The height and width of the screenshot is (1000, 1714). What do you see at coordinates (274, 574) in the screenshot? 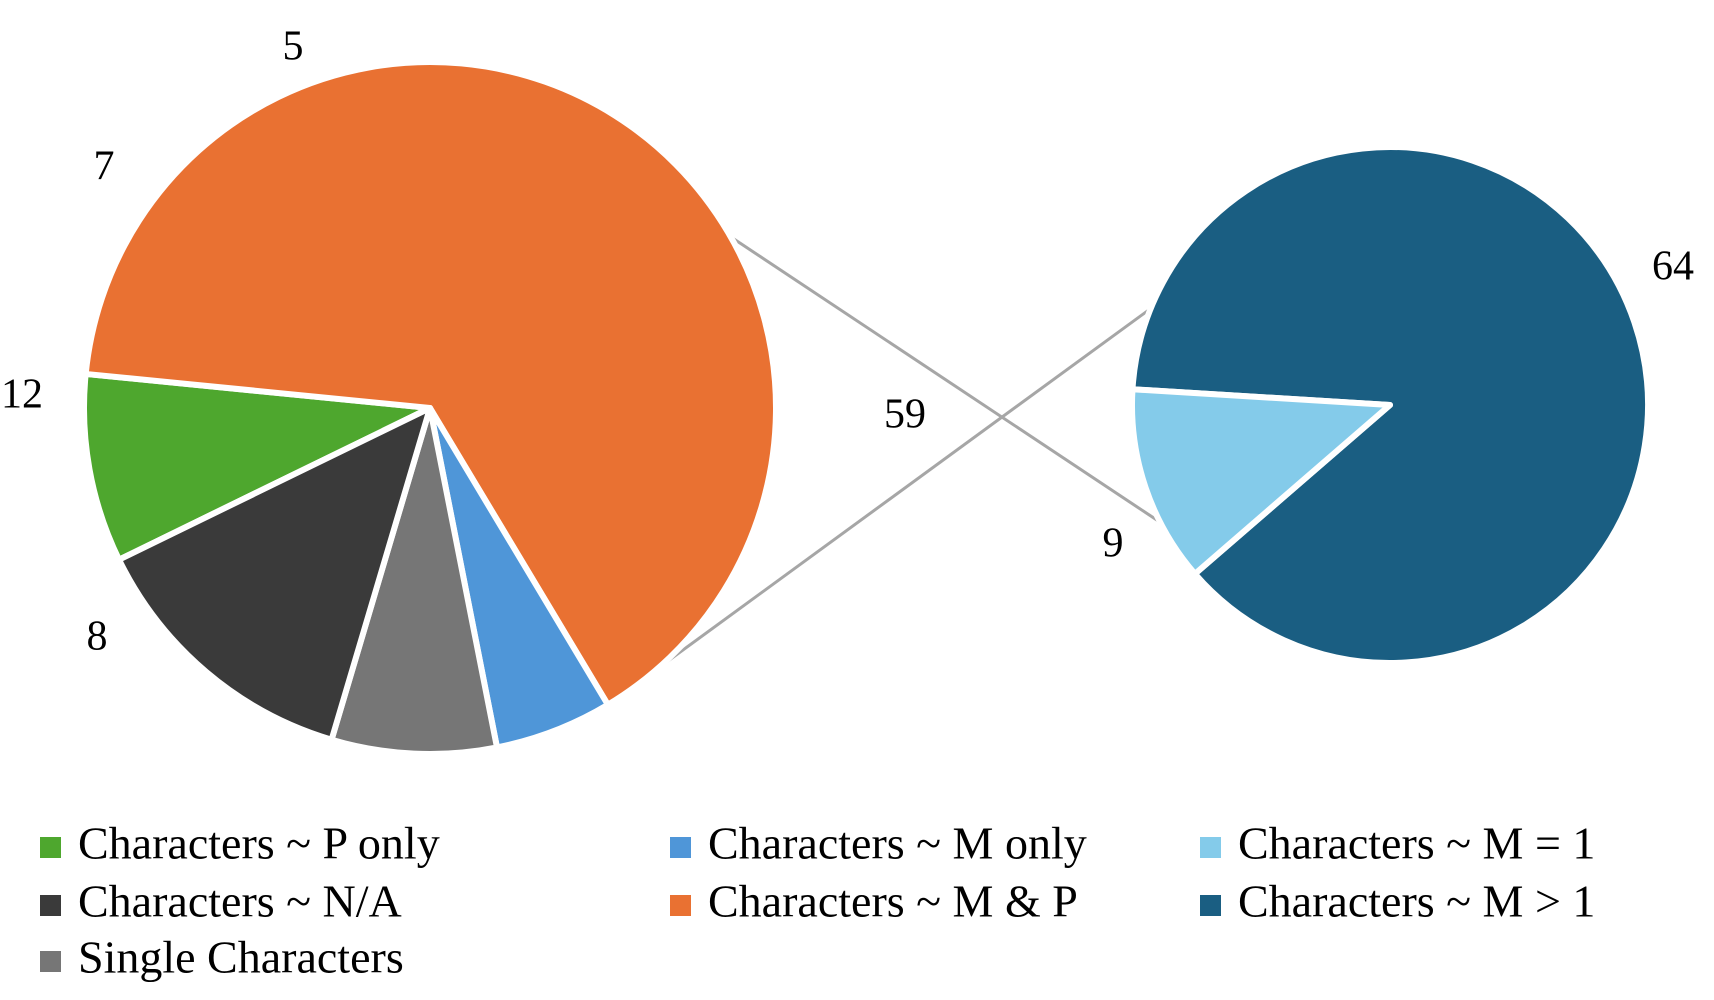
I see `primary-slice-characters-n-a` at bounding box center [274, 574].